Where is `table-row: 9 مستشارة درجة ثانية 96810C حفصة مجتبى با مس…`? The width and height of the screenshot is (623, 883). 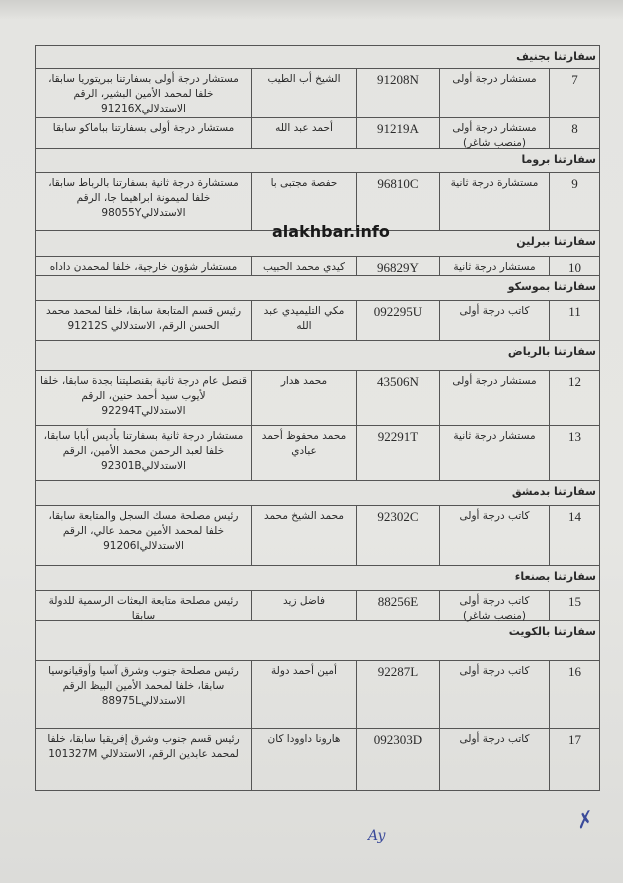
table-row: 9 مستشارة درجة ثانية 96810C حفصة مجتبى با مس… is located at coordinates (317, 202).